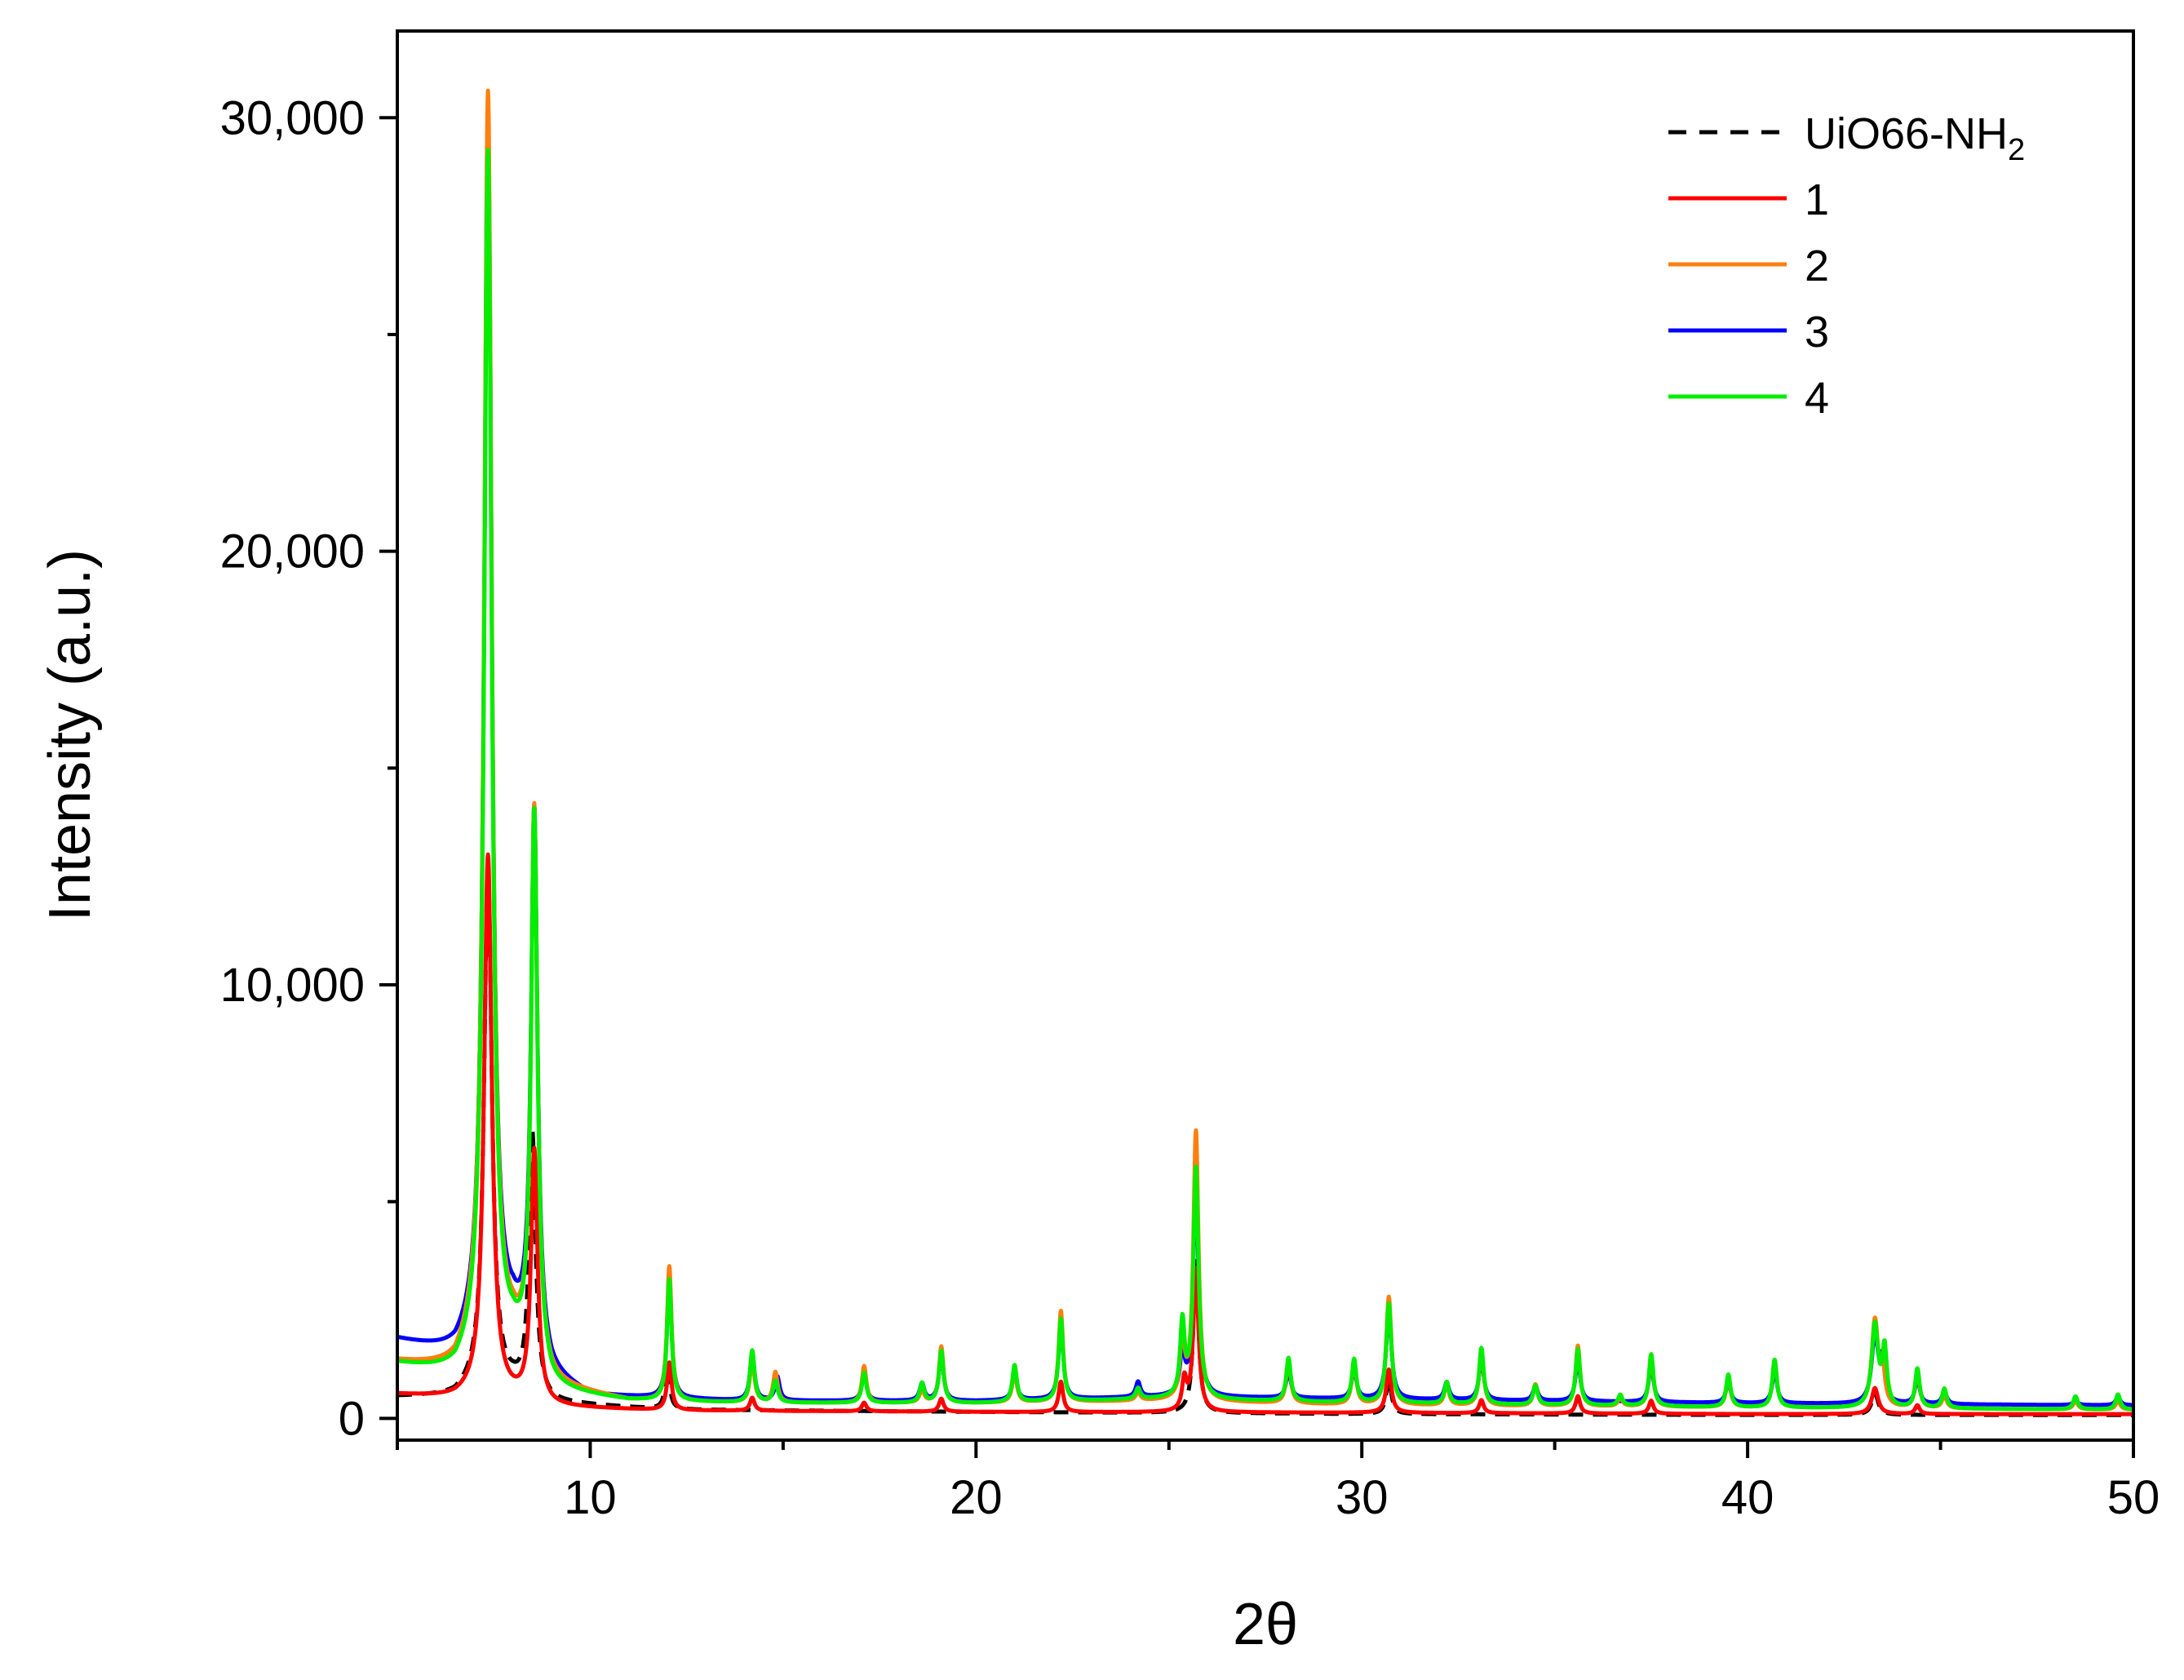  I want to click on x-tick-label: 30, so click(1362, 1497).